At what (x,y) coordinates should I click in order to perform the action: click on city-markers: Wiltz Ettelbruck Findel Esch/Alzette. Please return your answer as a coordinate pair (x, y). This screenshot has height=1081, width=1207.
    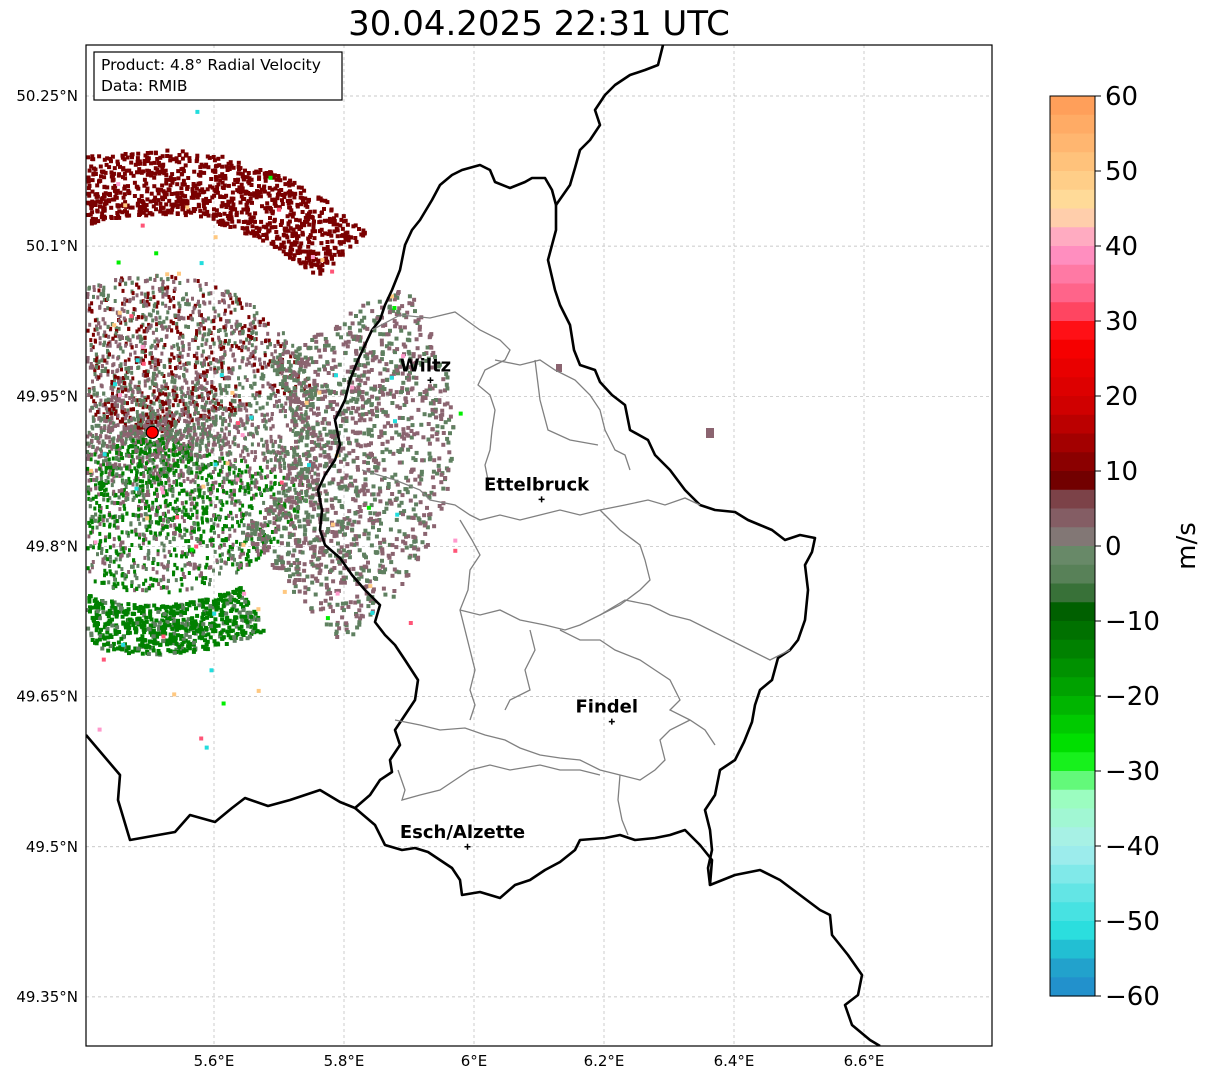
    Looking at the image, I should click on (519, 602).